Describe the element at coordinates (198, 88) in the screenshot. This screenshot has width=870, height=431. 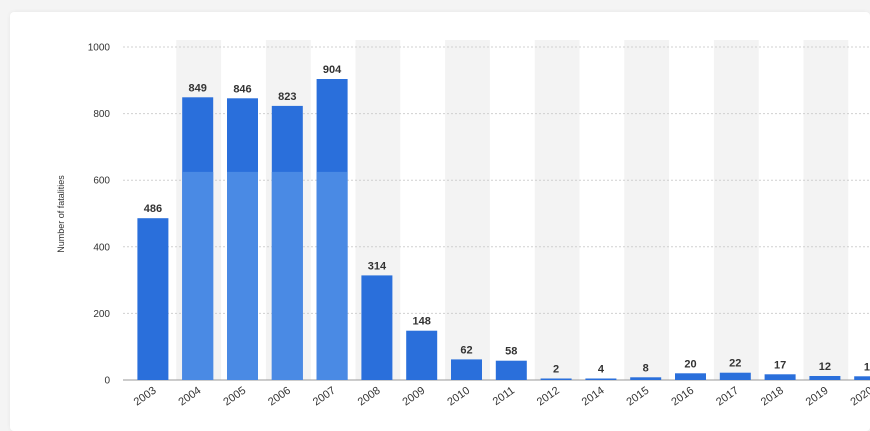
I see `data-label: 849` at that location.